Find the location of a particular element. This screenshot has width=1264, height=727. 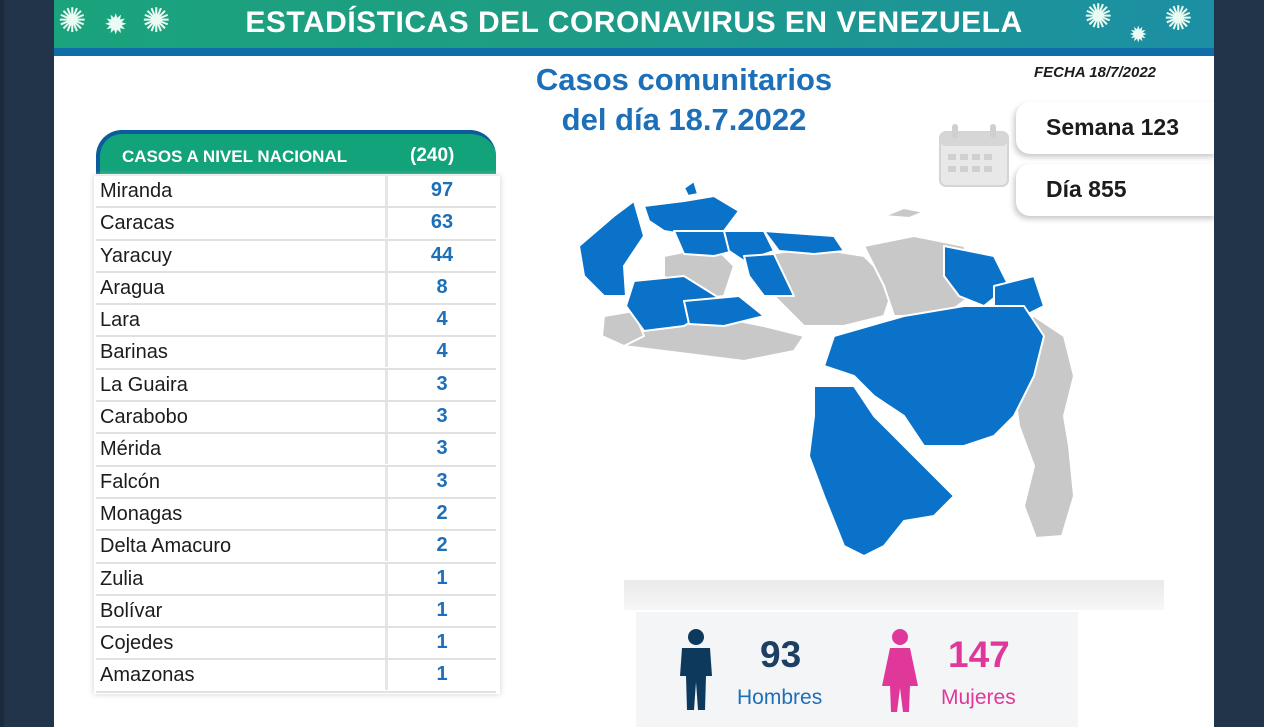

value-cell: 44 is located at coordinates (439, 255).